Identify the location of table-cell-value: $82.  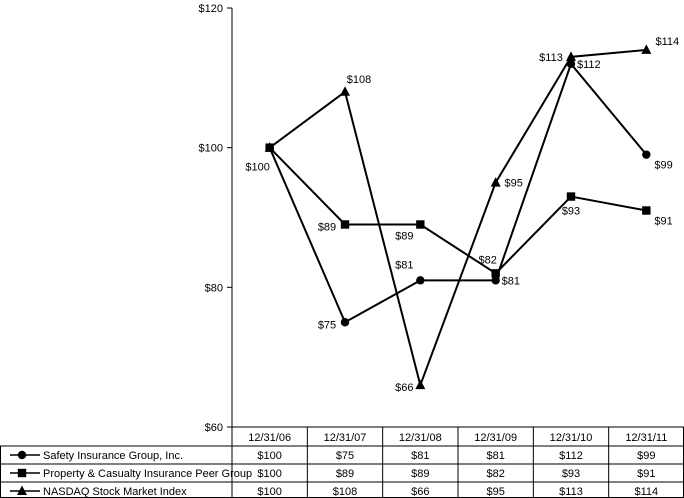
(495, 474).